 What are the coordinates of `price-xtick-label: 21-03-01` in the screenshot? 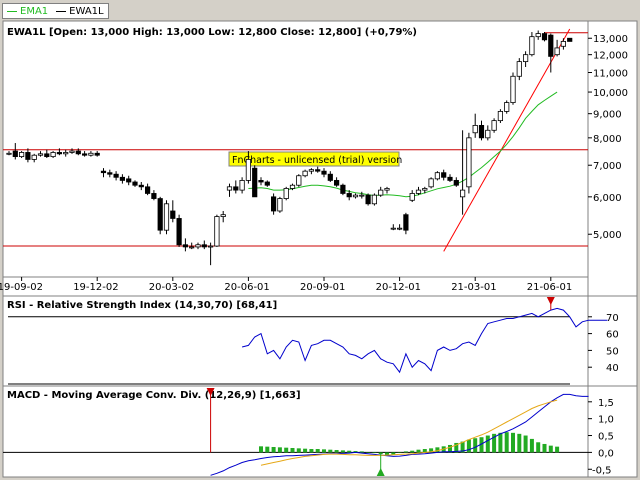 It's located at (473, 287).